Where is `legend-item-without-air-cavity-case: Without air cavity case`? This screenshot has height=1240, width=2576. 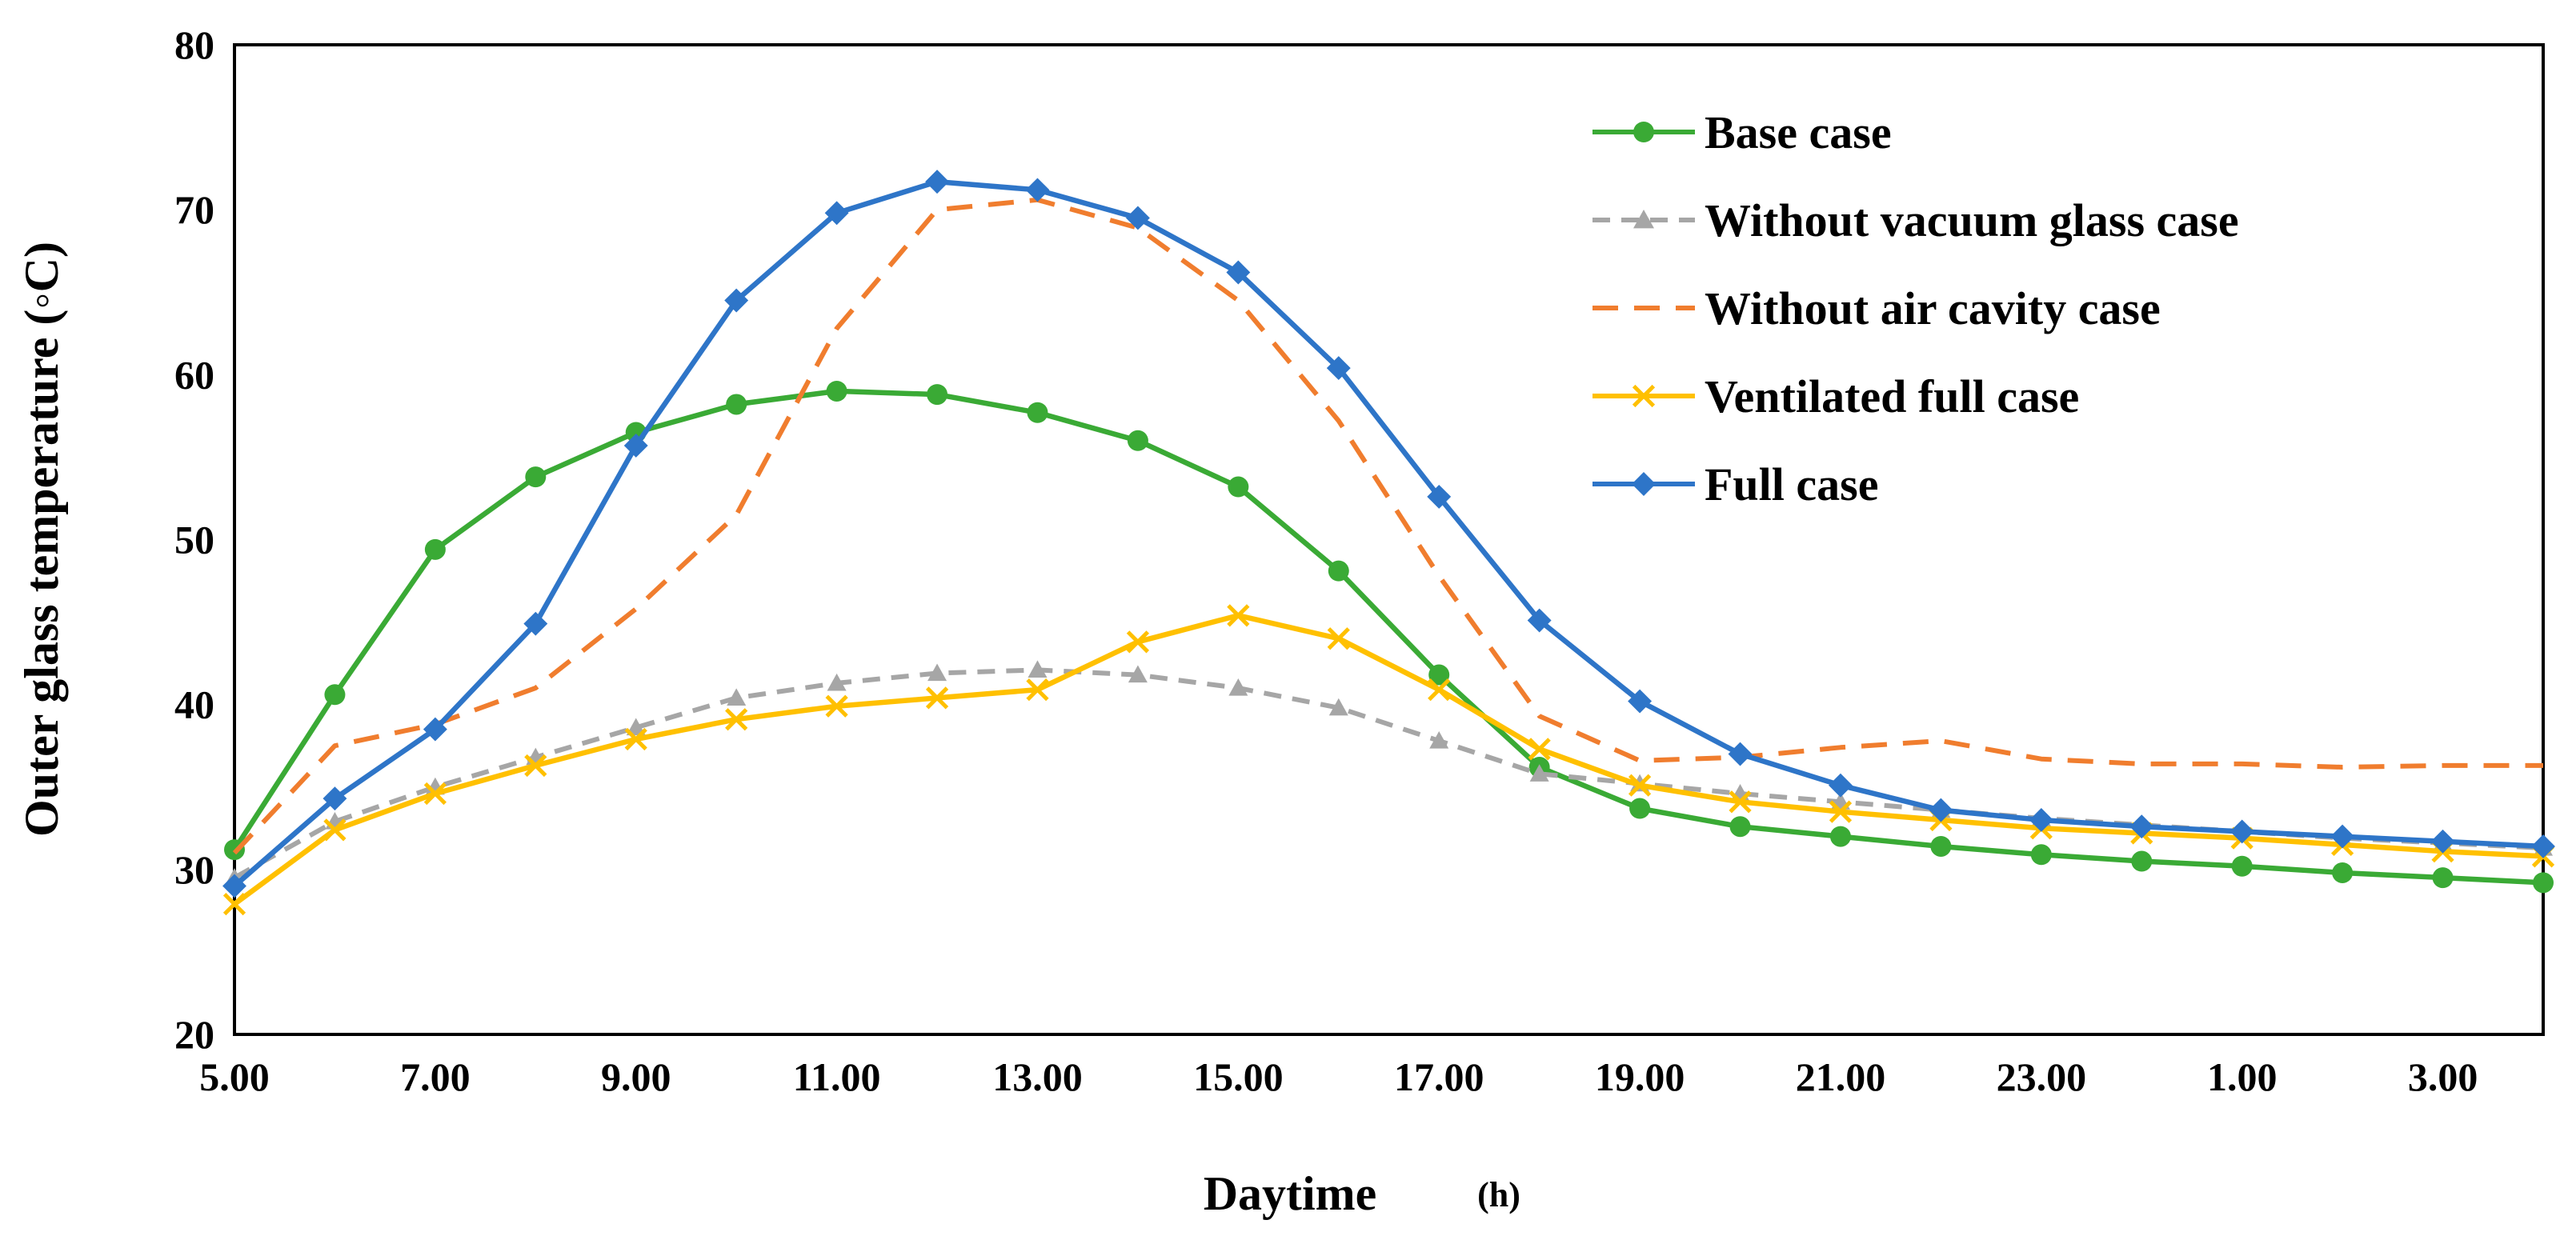 legend-item-without-air-cavity-case: Without air cavity case is located at coordinates (1876, 308).